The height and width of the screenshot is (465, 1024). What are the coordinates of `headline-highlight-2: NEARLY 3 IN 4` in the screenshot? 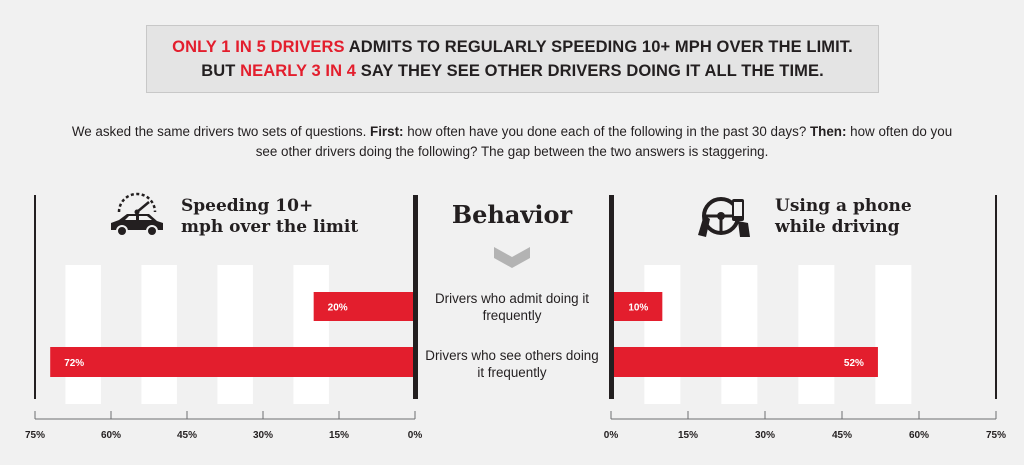 It's located at (298, 71).